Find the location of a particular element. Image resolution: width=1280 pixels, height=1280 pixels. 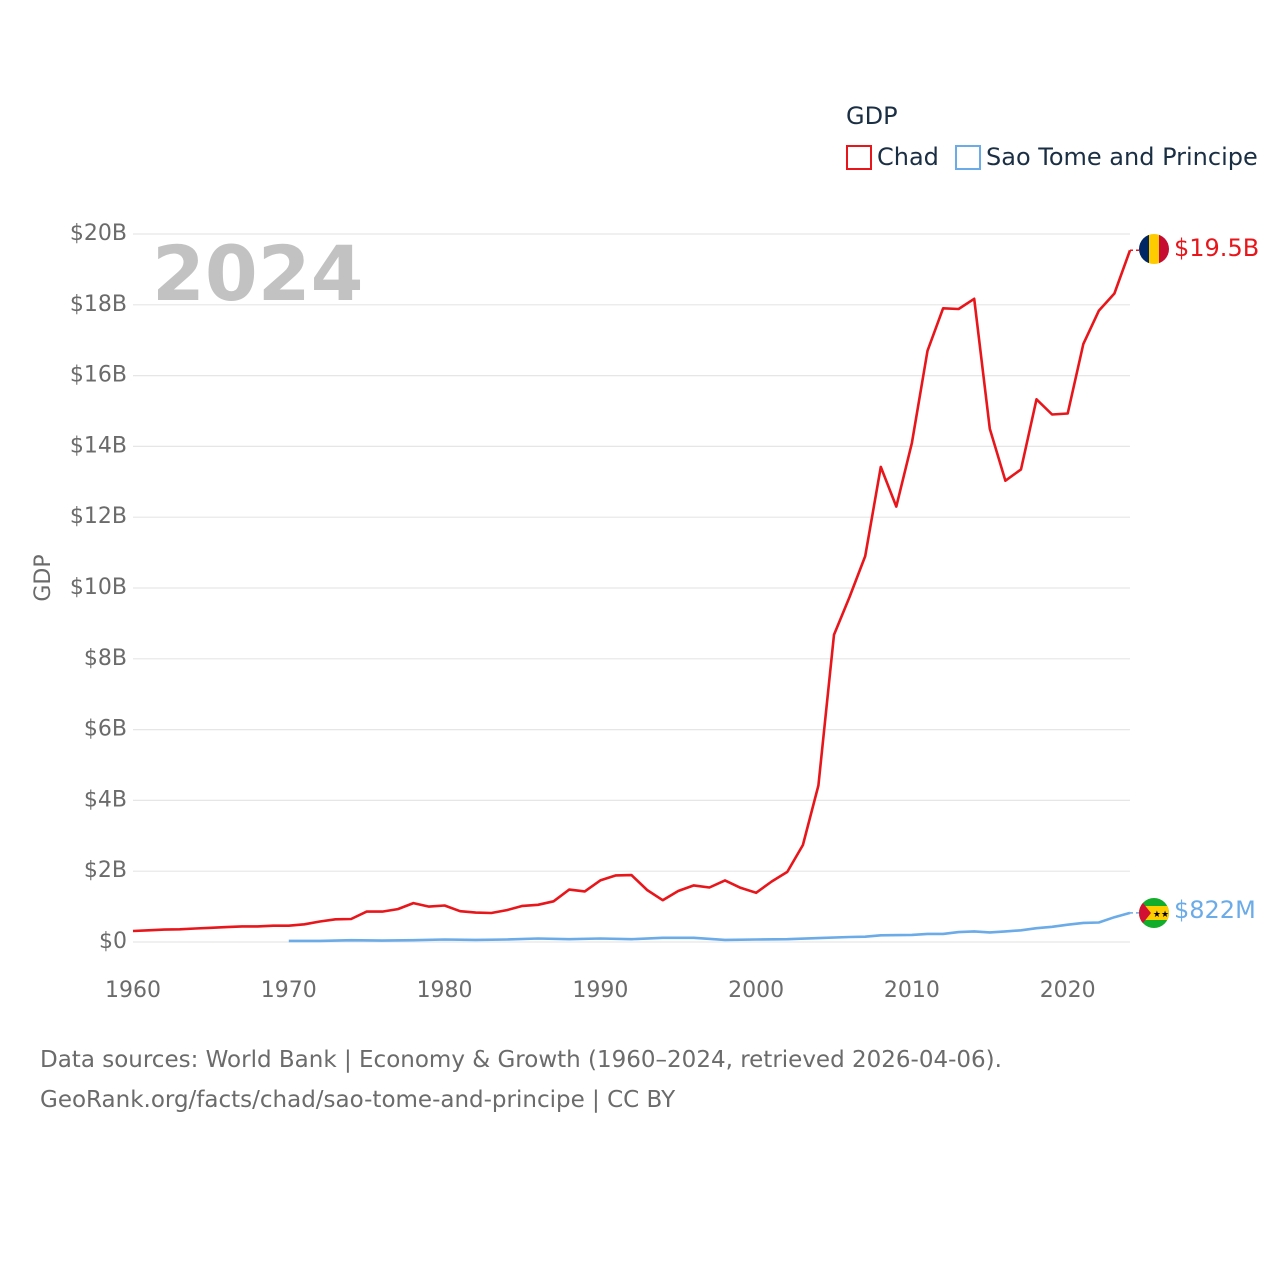

y-axis-ticks: $0 $2B $4B $6B $8B $10B $12B $14B $16B $18B $20B is located at coordinates (98, 587).